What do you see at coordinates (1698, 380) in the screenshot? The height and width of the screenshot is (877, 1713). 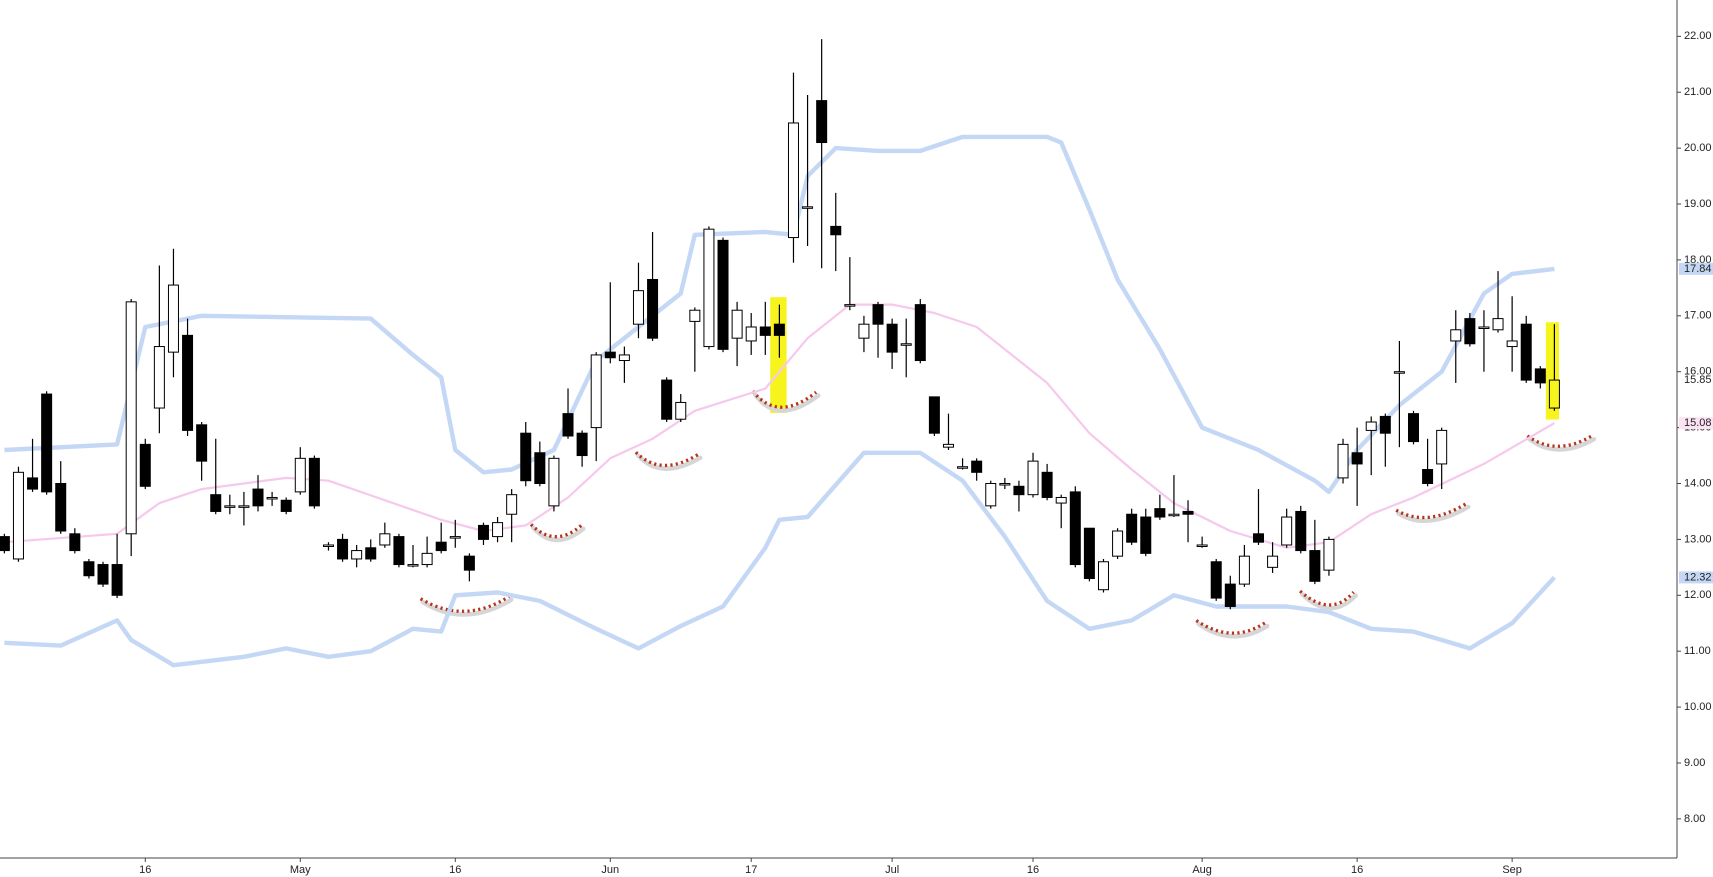 I see `last-close-label: 15.85` at bounding box center [1698, 380].